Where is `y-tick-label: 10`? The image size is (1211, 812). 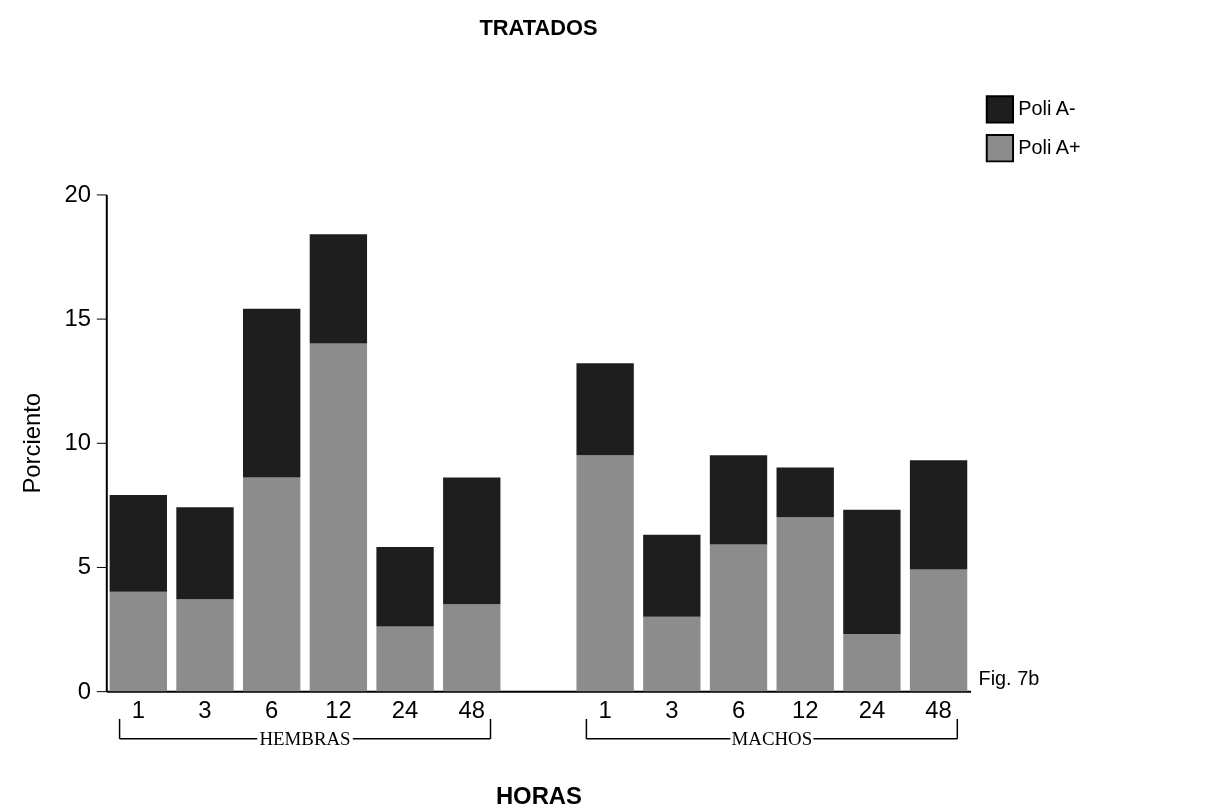 y-tick-label: 10 is located at coordinates (77, 442).